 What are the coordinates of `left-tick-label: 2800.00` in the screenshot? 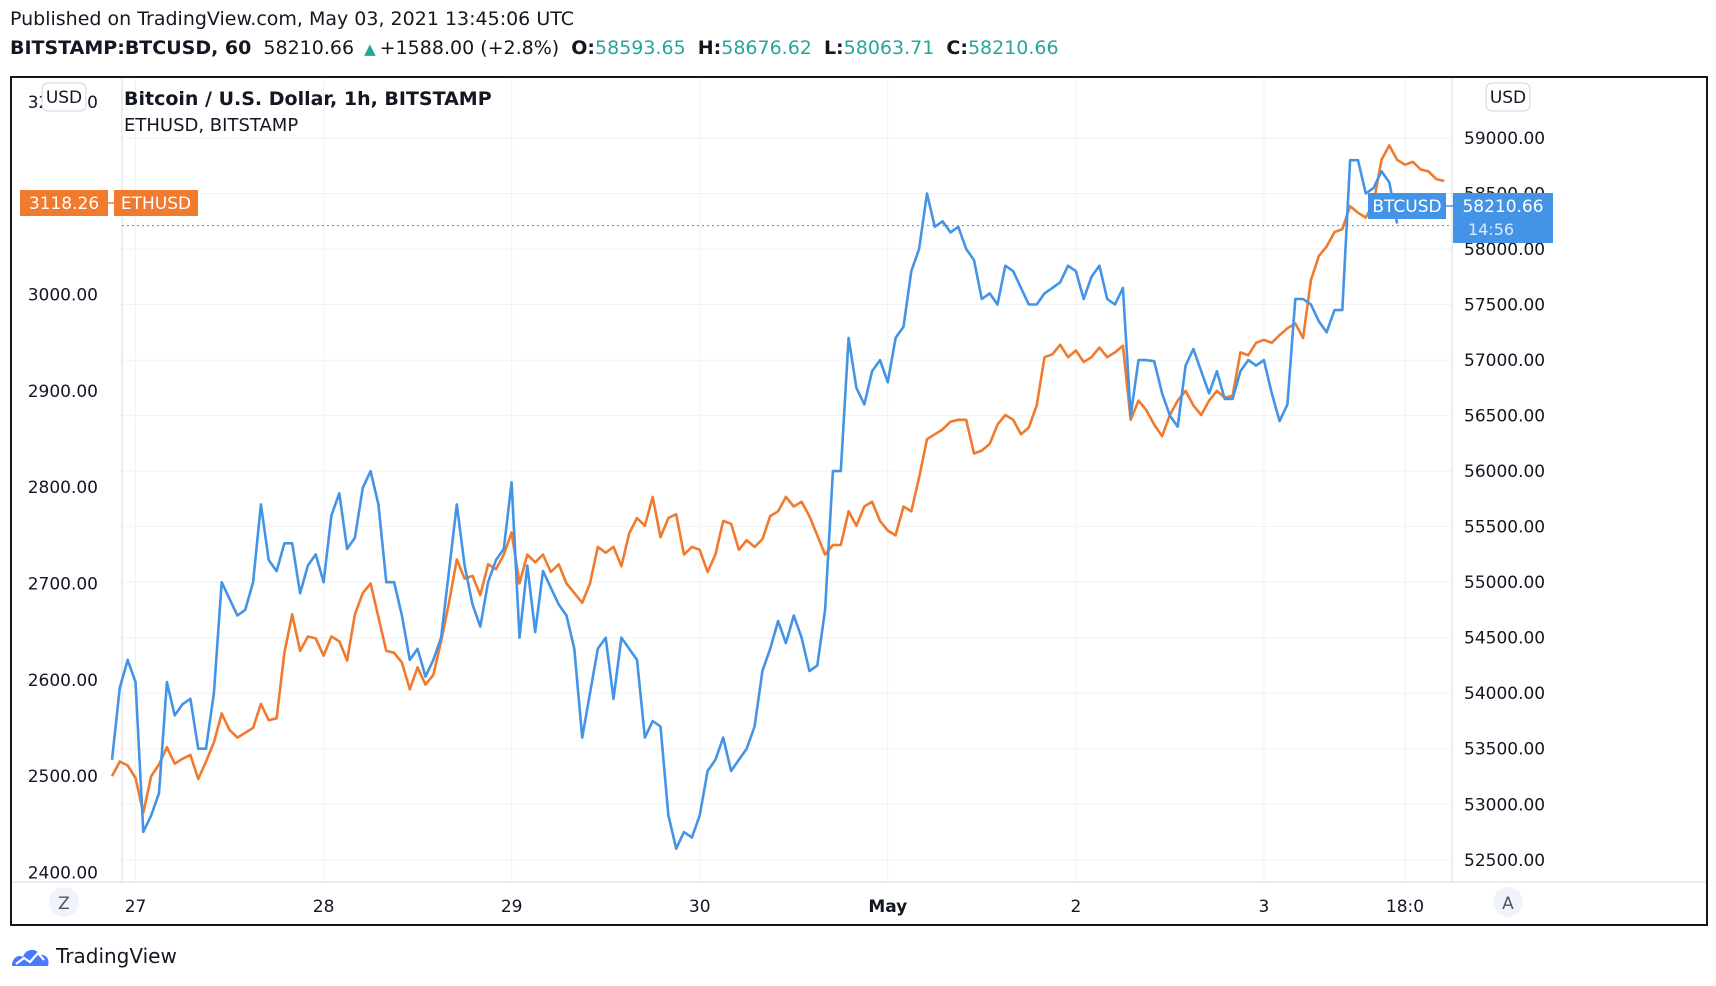 It's located at (63, 488).